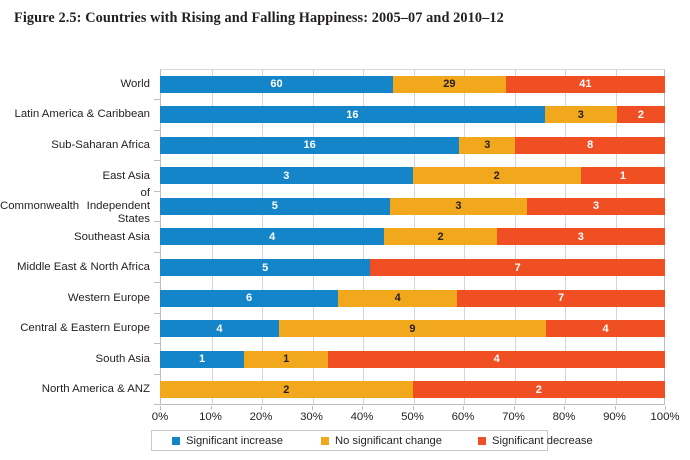 Image resolution: width=690 pixels, height=460 pixels. What do you see at coordinates (85, 328) in the screenshot?
I see `category-label-line: Central & Eastern Europe` at bounding box center [85, 328].